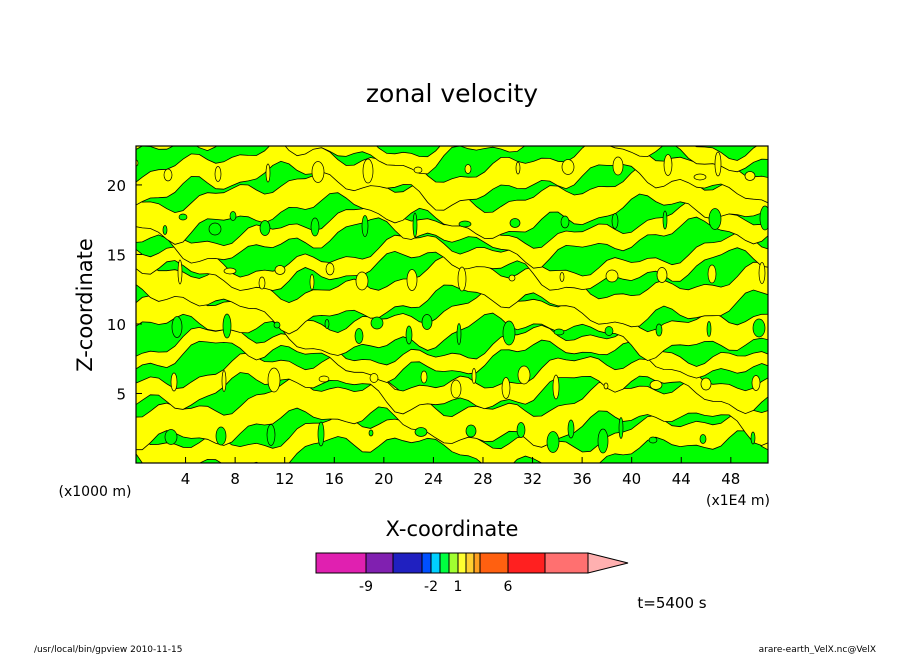  What do you see at coordinates (532, 479) in the screenshot?
I see `x-tick-label: 32` at bounding box center [532, 479].